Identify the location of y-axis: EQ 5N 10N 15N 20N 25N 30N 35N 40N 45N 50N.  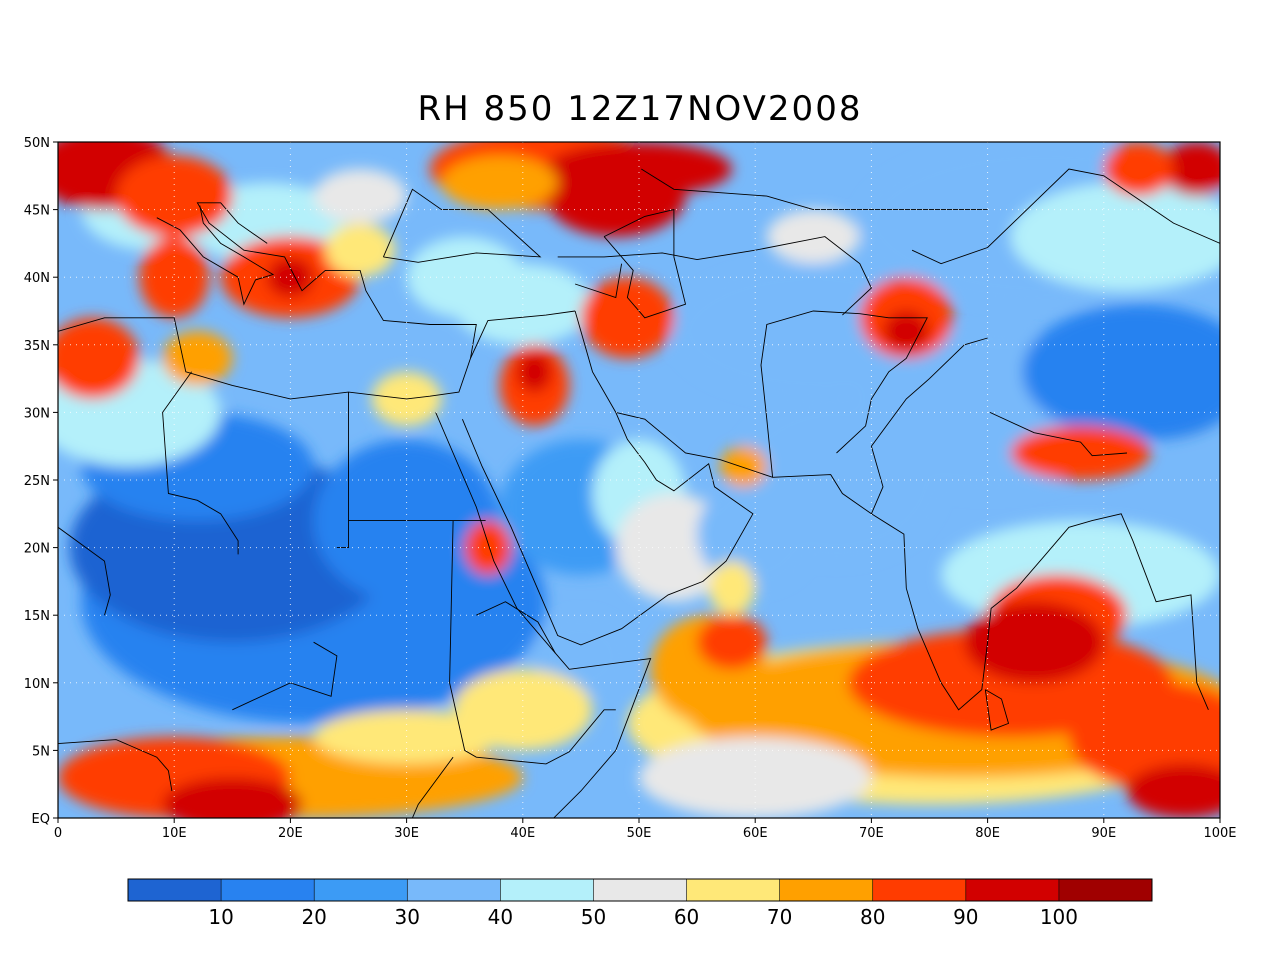
(41, 481).